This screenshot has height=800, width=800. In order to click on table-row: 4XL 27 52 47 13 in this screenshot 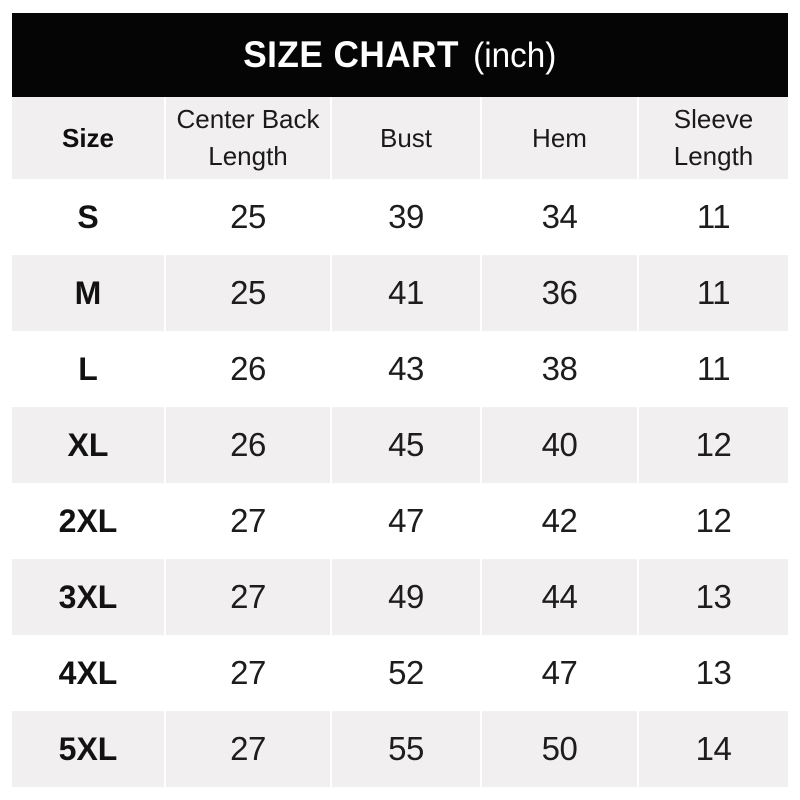, I will do `click(400, 673)`.